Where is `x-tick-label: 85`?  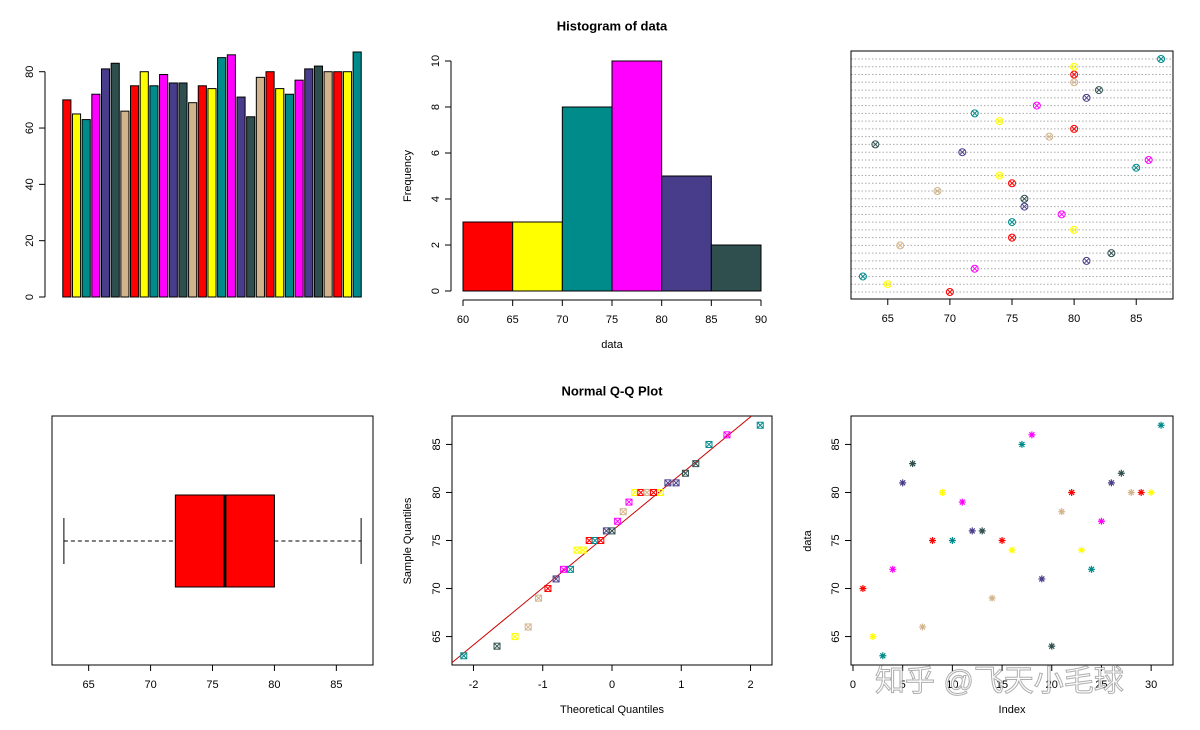
x-tick-label: 85 is located at coordinates (1136, 319).